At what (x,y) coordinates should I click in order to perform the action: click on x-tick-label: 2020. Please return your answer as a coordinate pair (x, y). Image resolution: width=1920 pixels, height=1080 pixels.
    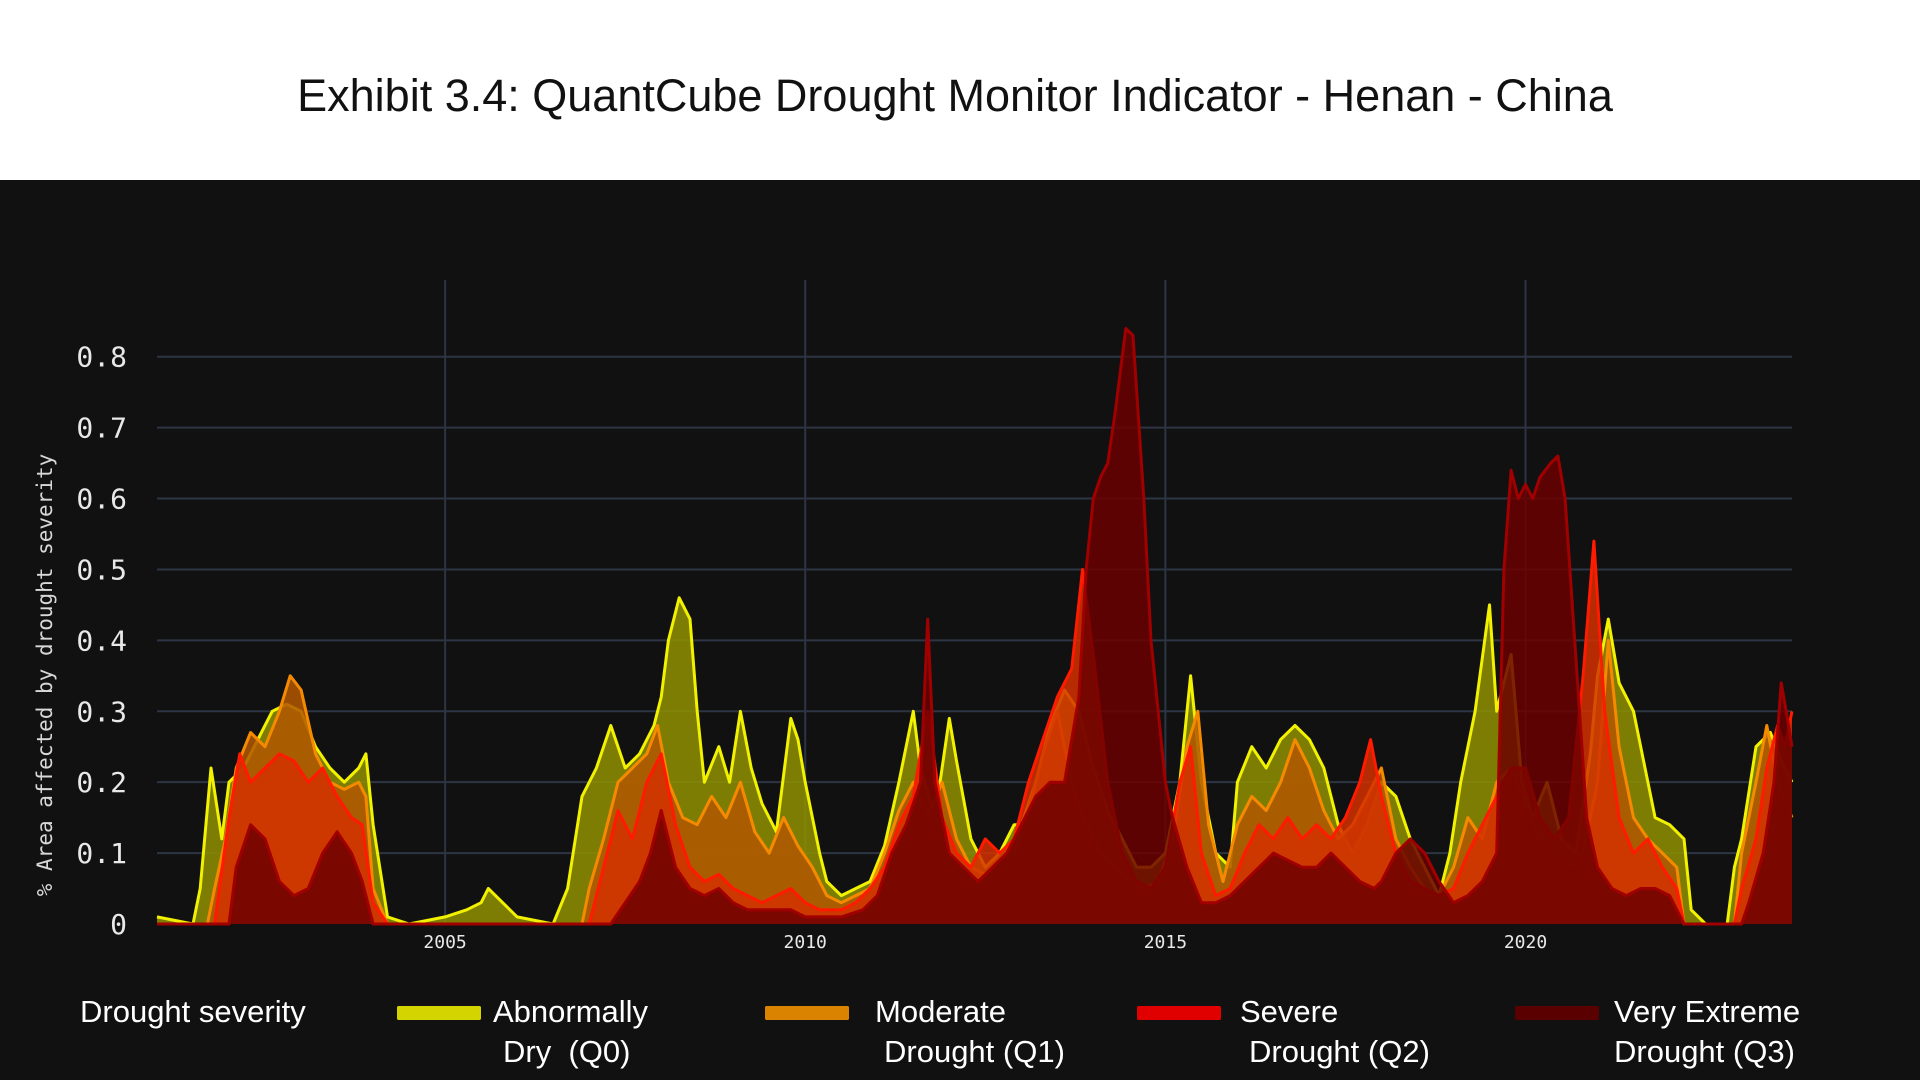
    Looking at the image, I should click on (1525, 942).